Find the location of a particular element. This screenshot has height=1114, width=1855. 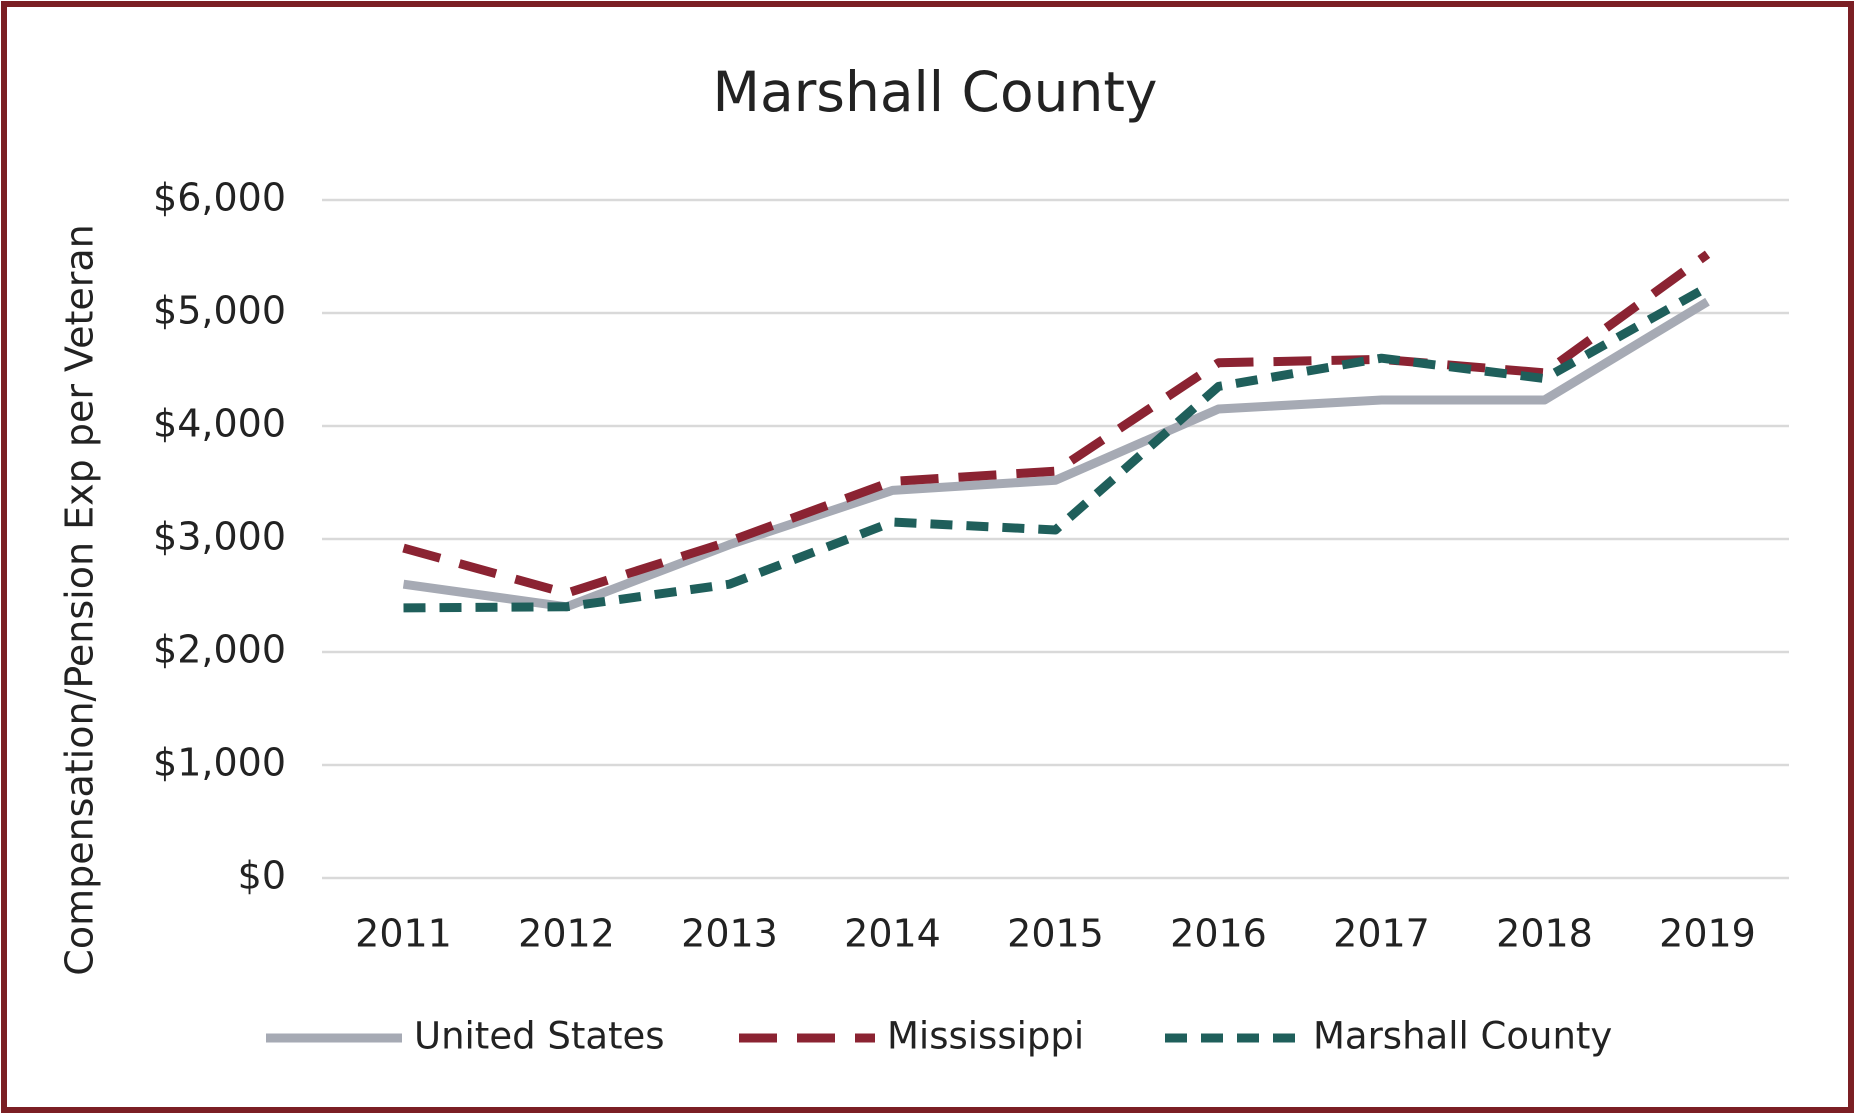

legend-label: United States is located at coordinates (539, 1036).